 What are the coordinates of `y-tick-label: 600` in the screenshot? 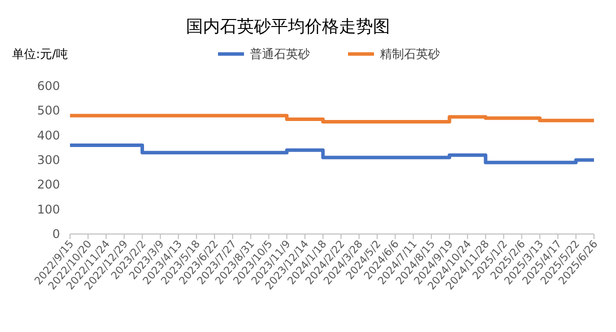 It's located at (48, 86).